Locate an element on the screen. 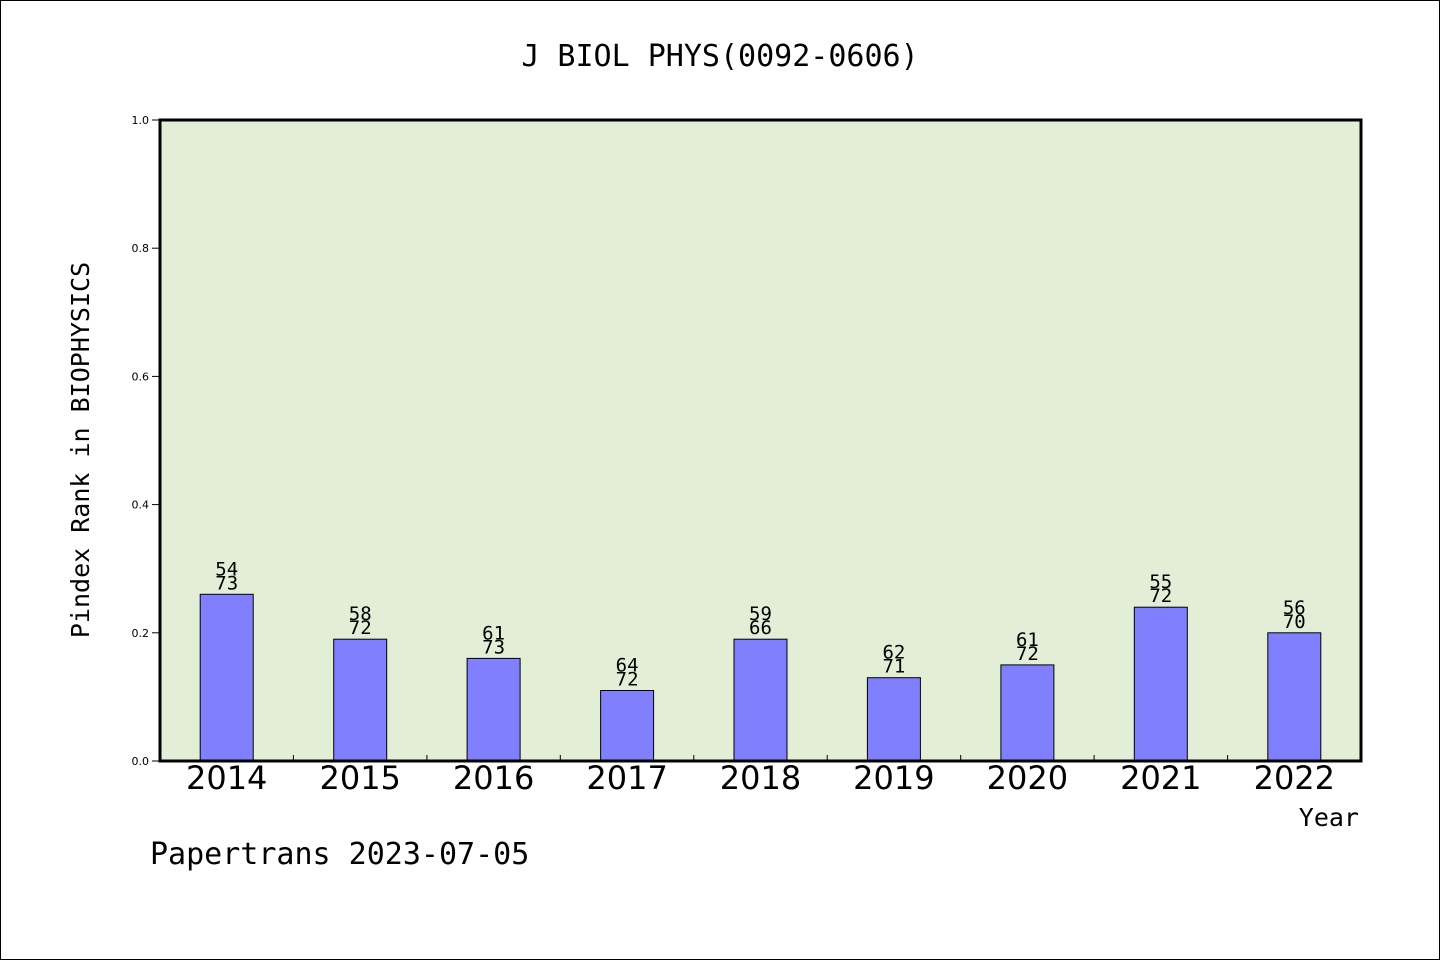  x-tick-label-2016: 2016 is located at coordinates (493, 778).